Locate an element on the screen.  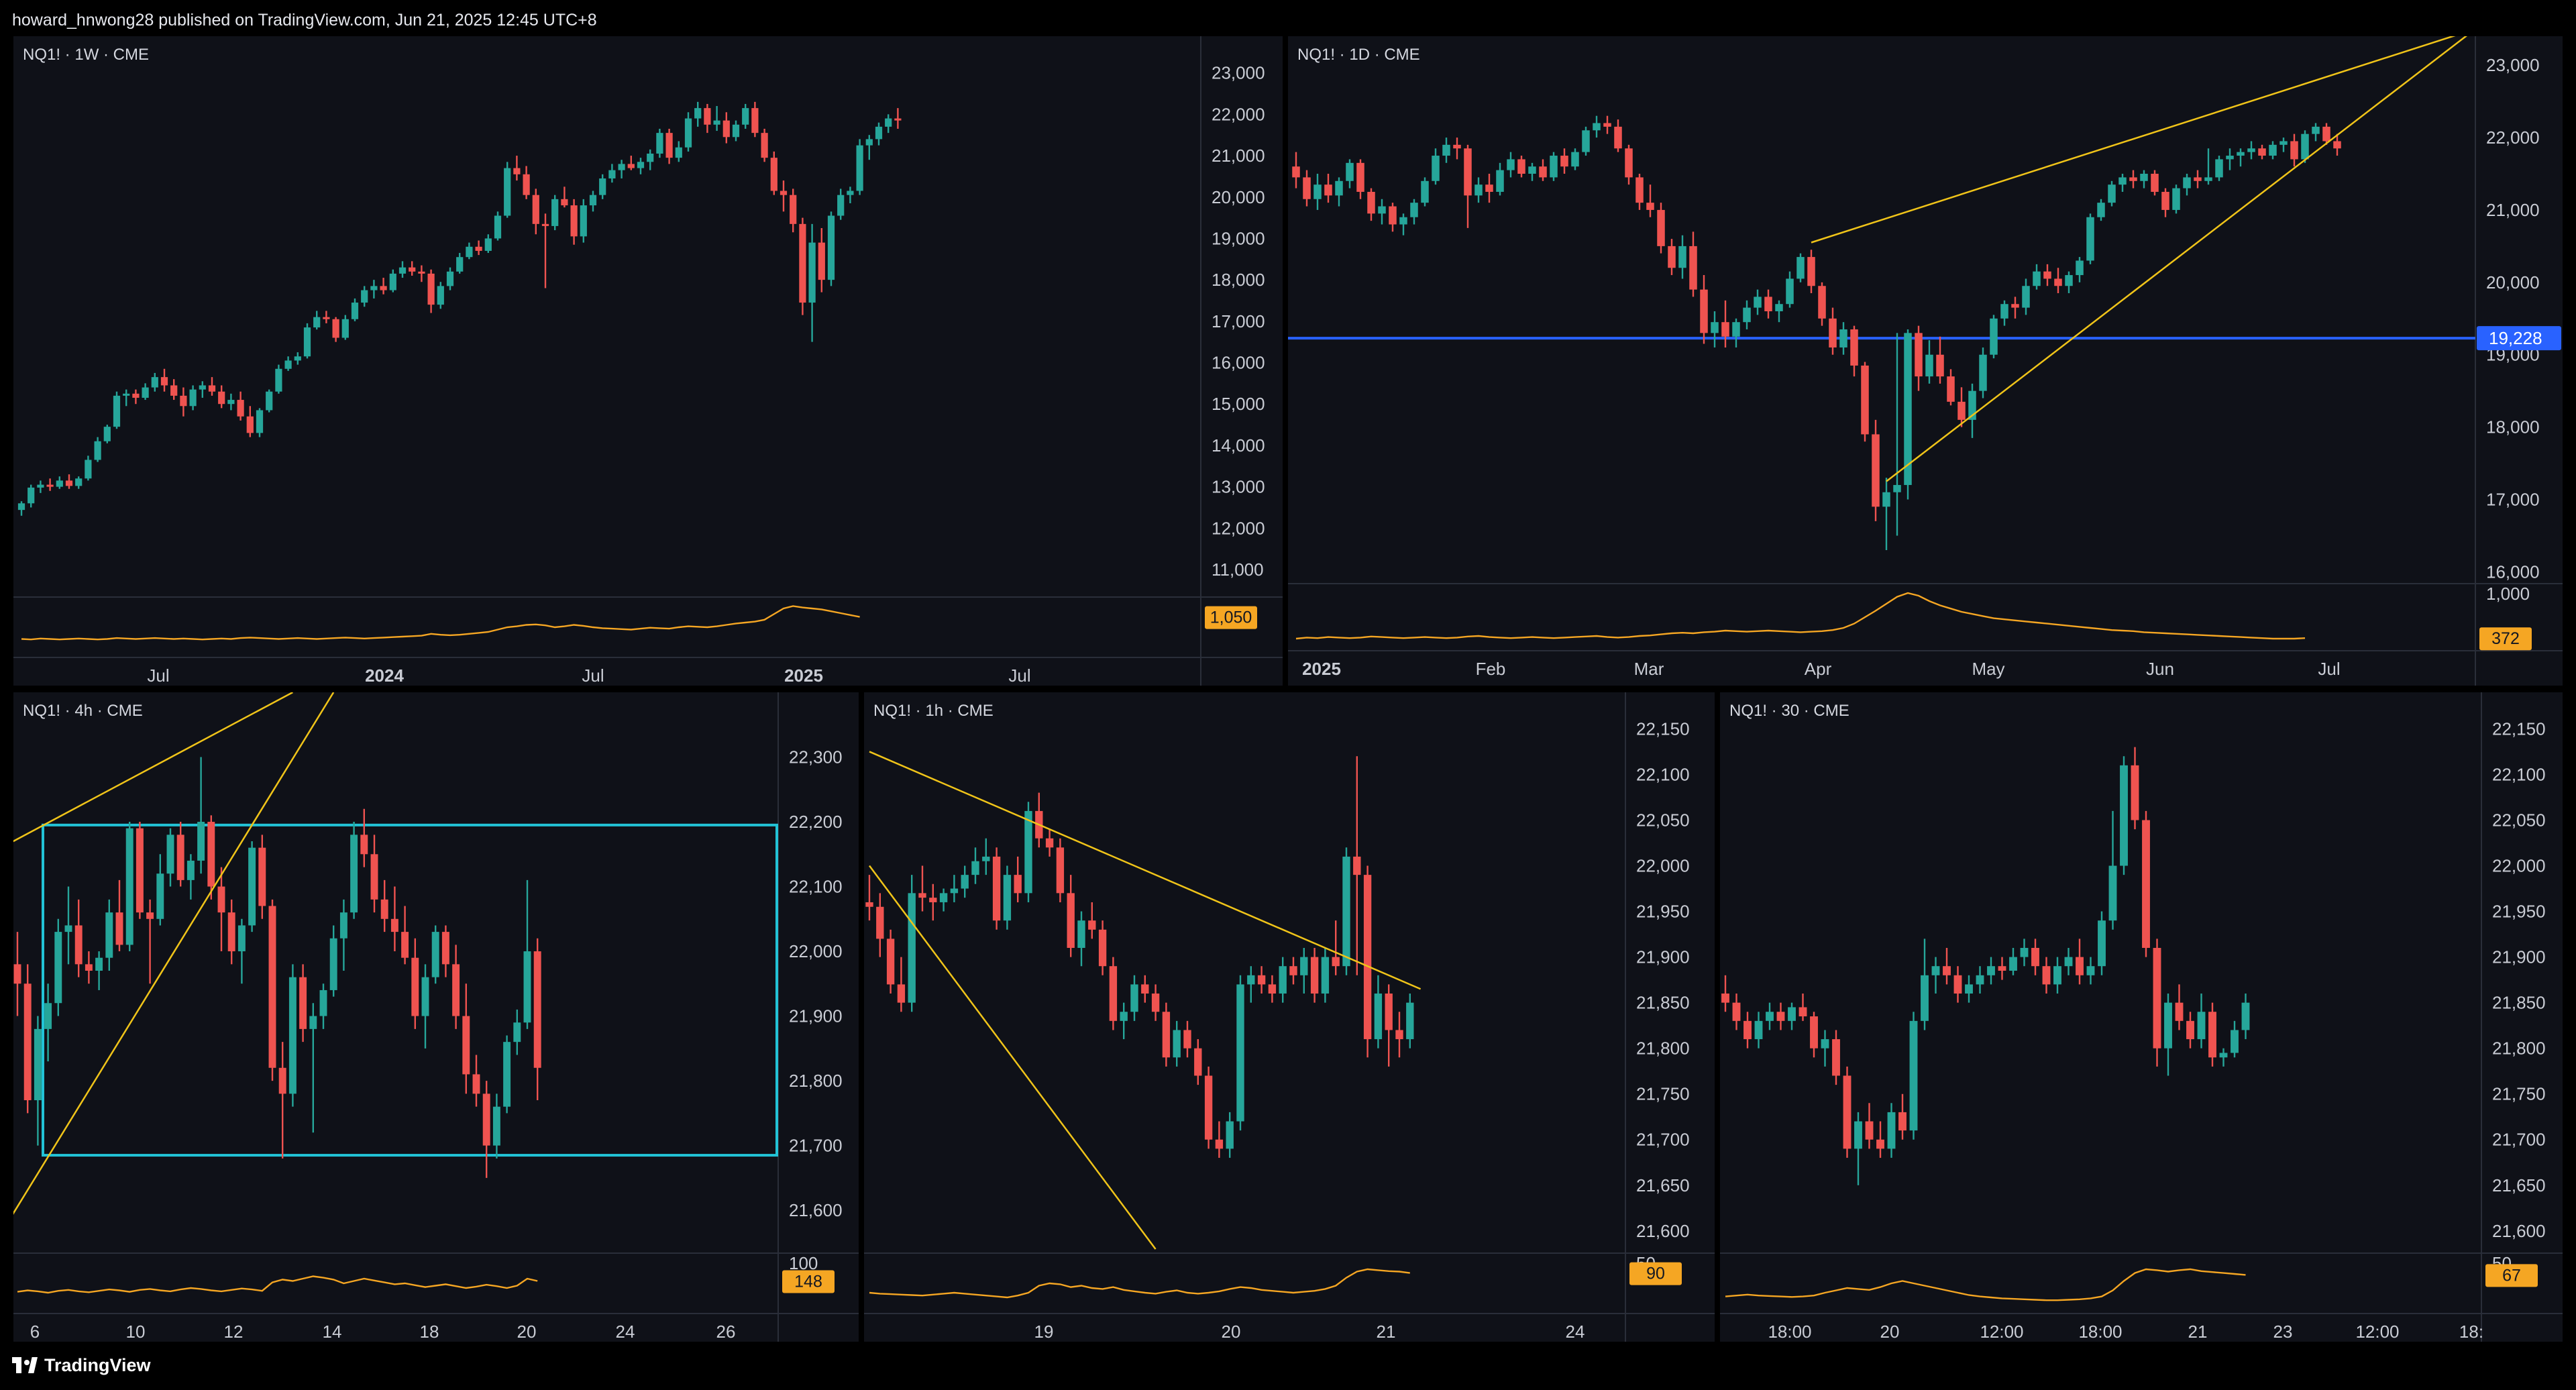
range-box is located at coordinates (410, 990).